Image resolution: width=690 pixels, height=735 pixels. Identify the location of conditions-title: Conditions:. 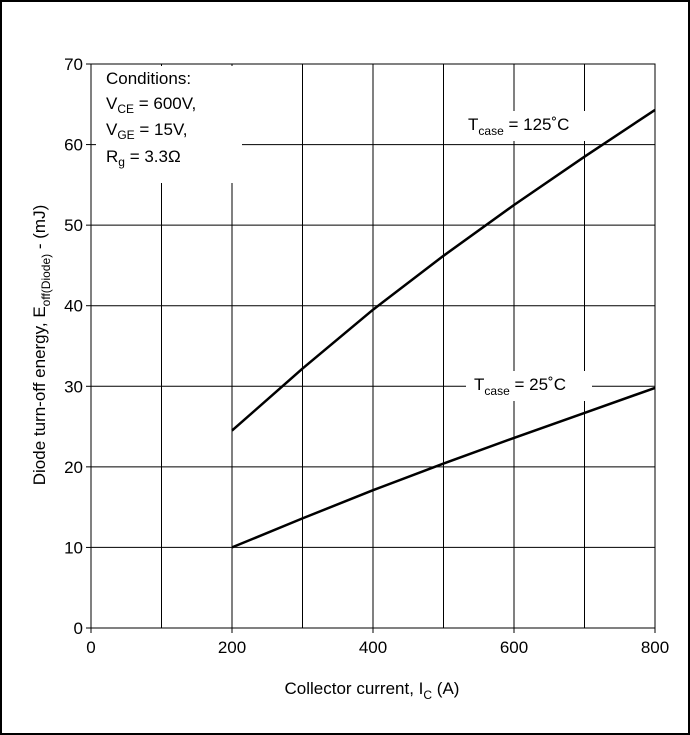
(148, 78).